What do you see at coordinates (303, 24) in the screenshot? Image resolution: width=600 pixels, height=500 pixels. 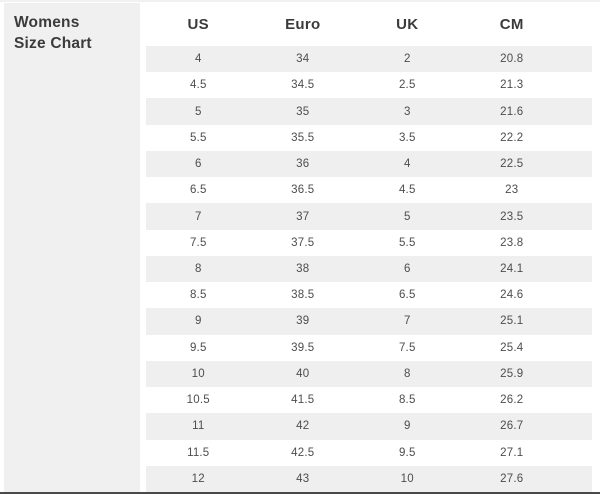 I see `column-header-euro: Euro` at bounding box center [303, 24].